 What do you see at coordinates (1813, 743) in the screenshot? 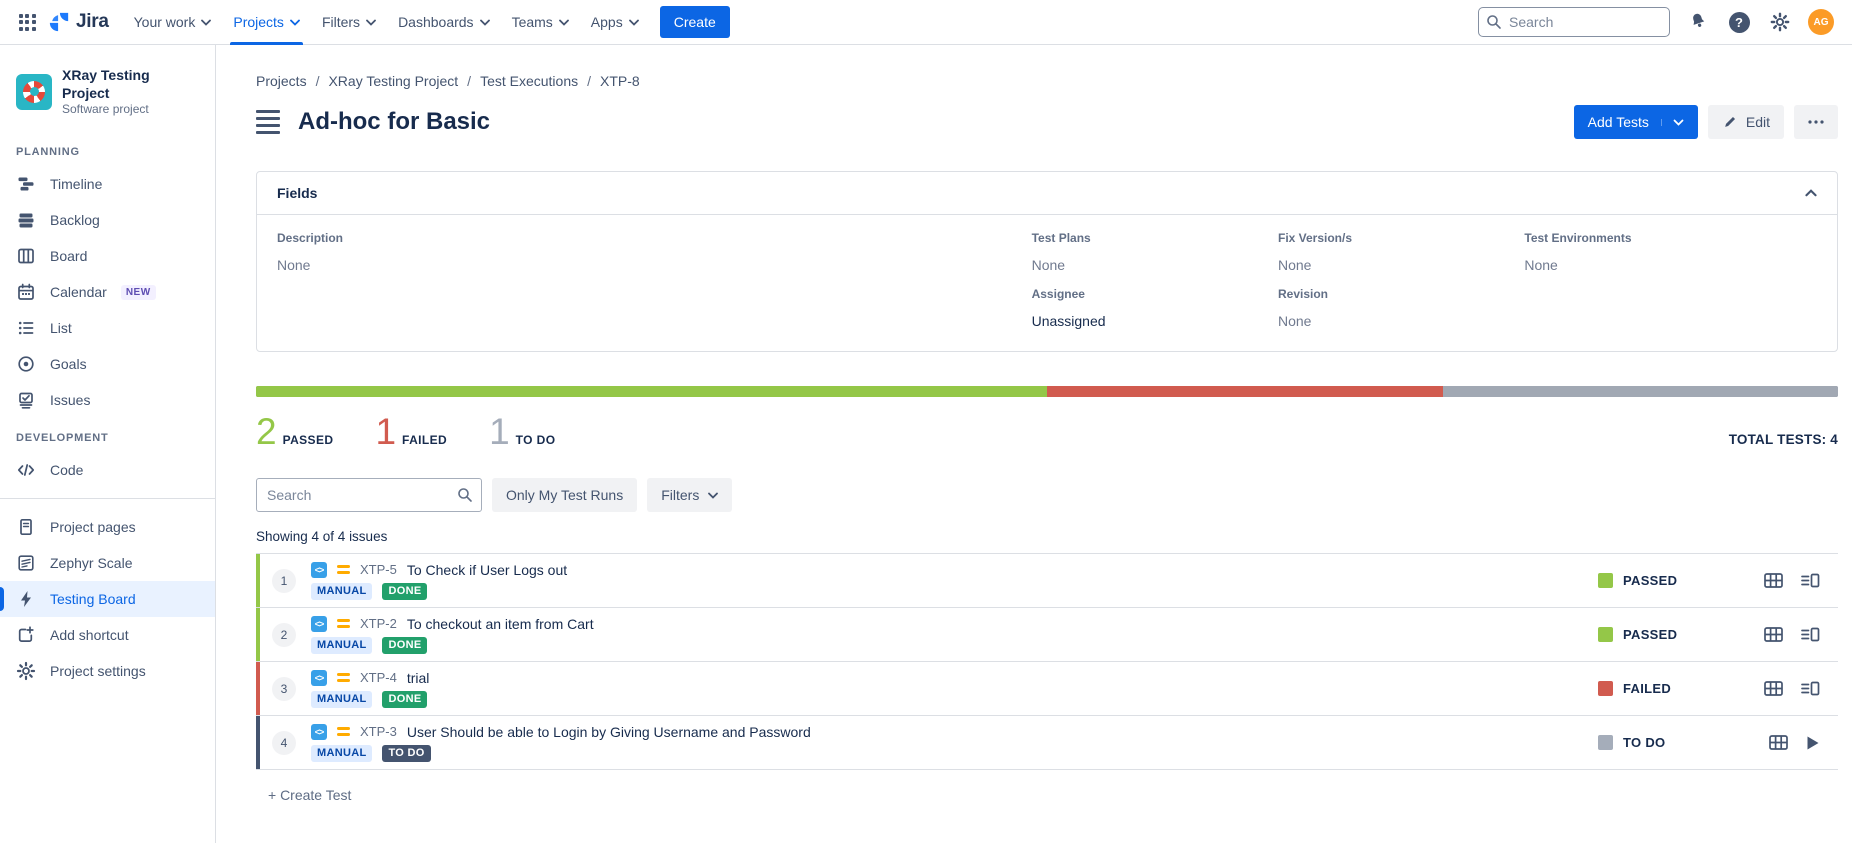
I see `run-test-button` at bounding box center [1813, 743].